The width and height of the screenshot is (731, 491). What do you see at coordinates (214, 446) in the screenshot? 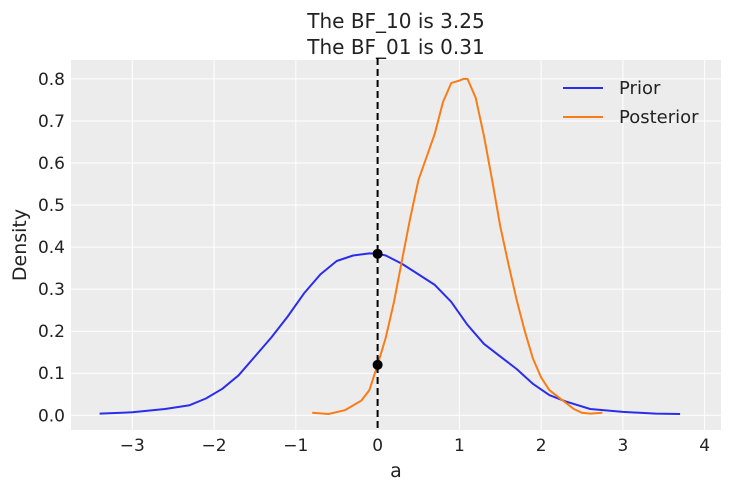
I see `x-tick-label: −2` at bounding box center [214, 446].